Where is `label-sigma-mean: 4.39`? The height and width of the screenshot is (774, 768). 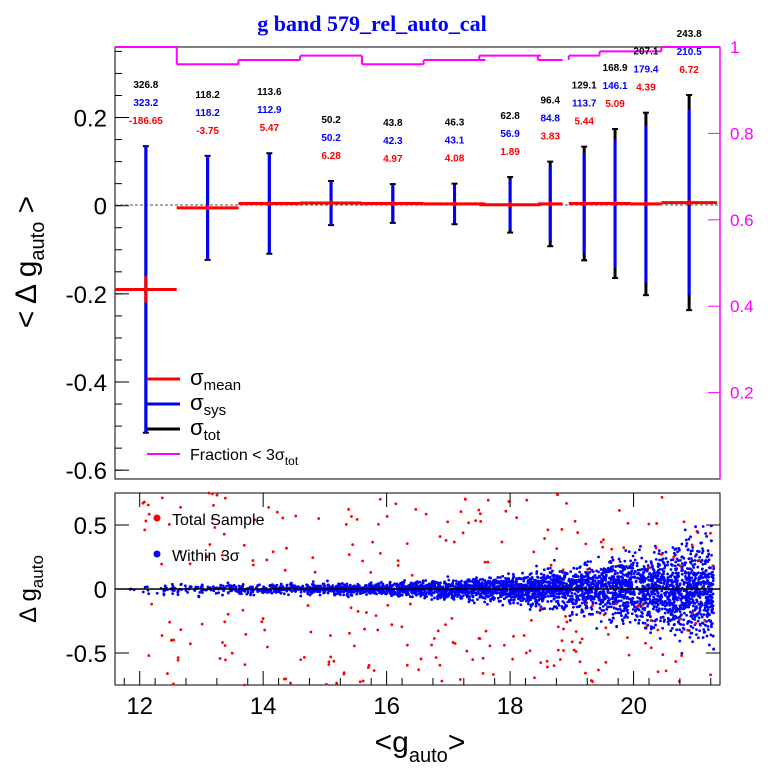
label-sigma-mean: 4.39 is located at coordinates (646, 88).